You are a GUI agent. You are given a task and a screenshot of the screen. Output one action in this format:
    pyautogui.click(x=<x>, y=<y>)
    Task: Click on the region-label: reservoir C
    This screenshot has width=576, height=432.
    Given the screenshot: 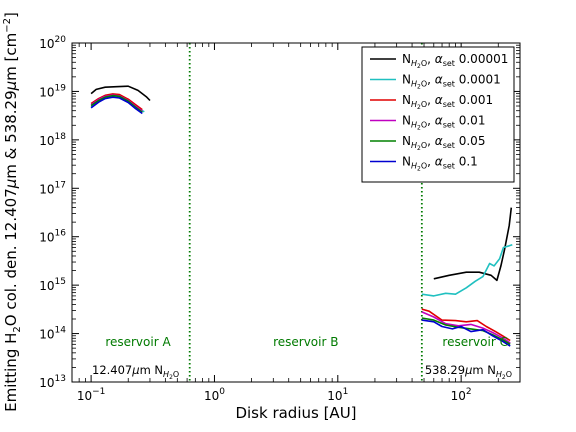 What is the action you would take?
    pyautogui.click(x=475, y=342)
    